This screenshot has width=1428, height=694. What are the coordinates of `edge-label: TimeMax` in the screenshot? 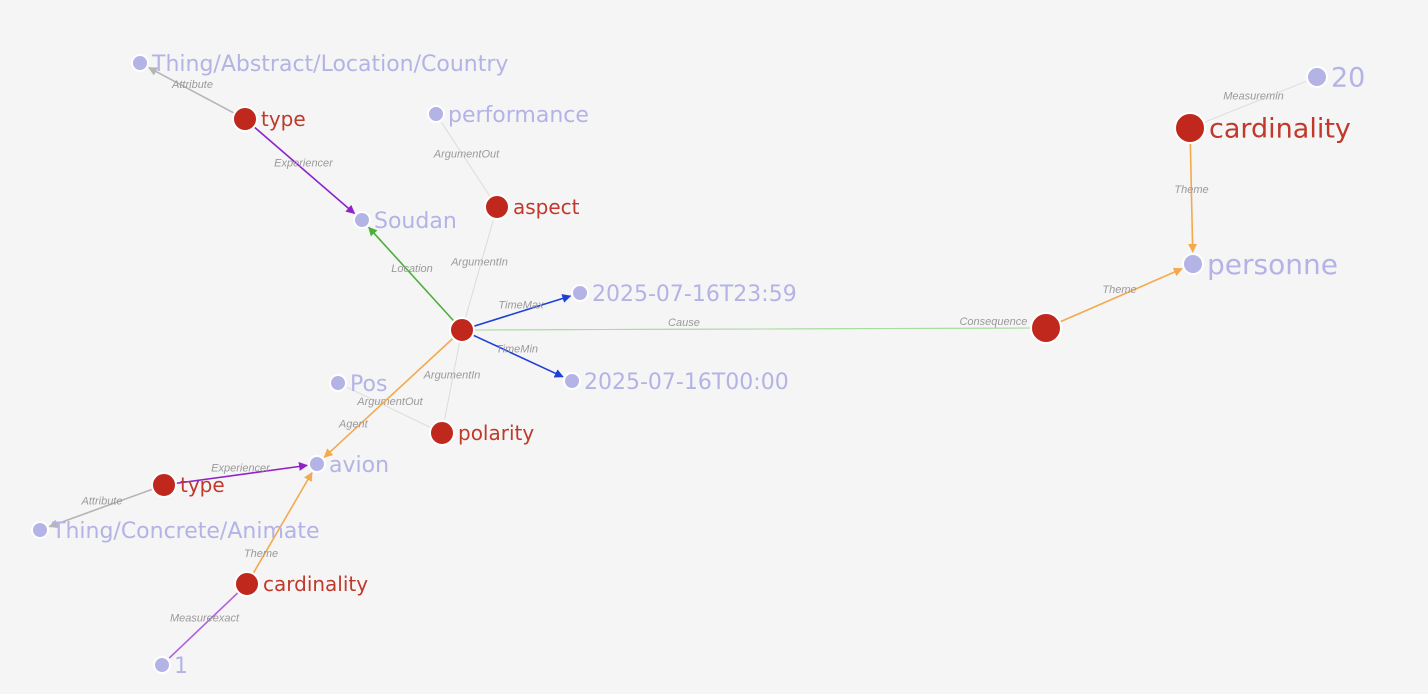 It's located at (521, 306).